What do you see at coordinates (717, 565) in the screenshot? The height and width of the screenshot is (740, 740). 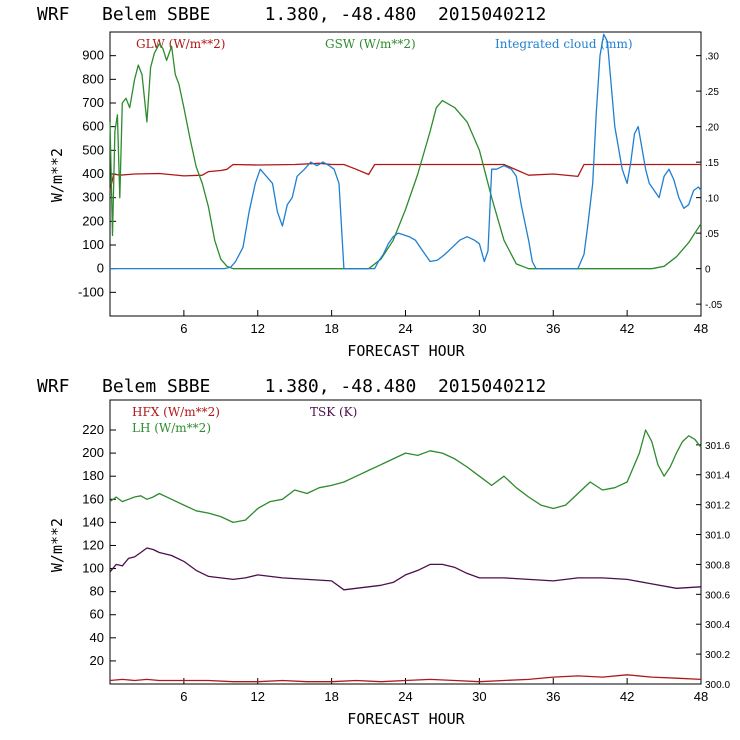 I see `bottom-right-tick-label: 300.8` at bounding box center [717, 565].